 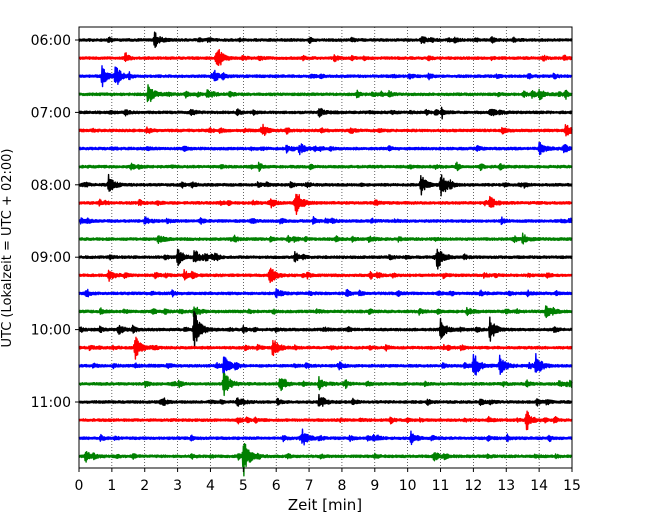 I want to click on x-tick-label-14: 14, so click(x=539, y=486).